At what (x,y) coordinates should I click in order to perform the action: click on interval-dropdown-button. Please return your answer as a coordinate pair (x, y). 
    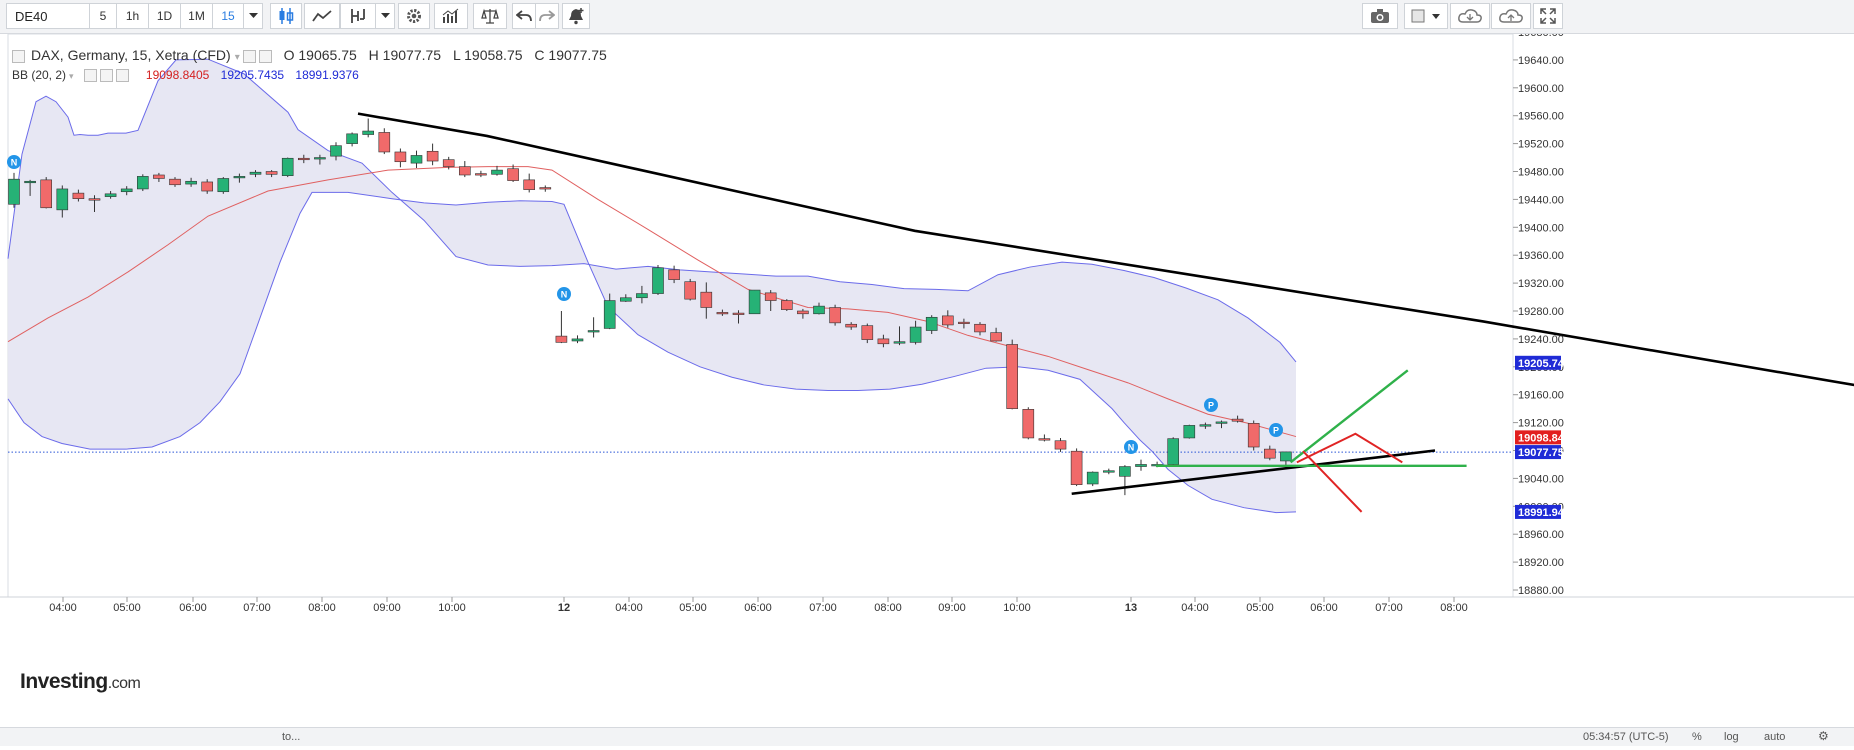
    Looking at the image, I should click on (253, 16).